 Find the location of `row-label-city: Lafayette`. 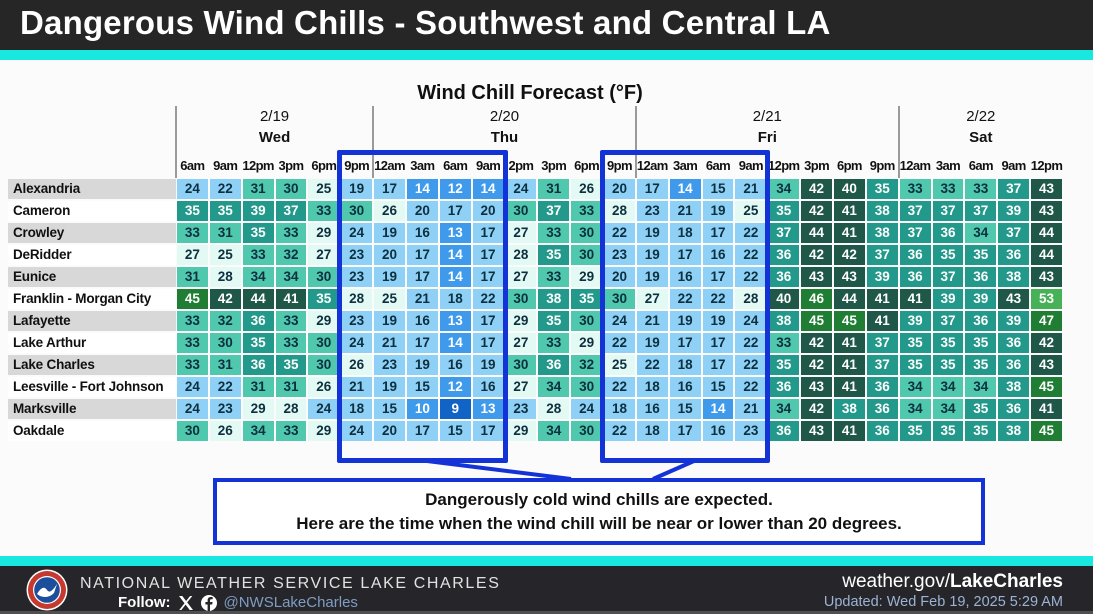

row-label-city: Lafayette is located at coordinates (92, 321).